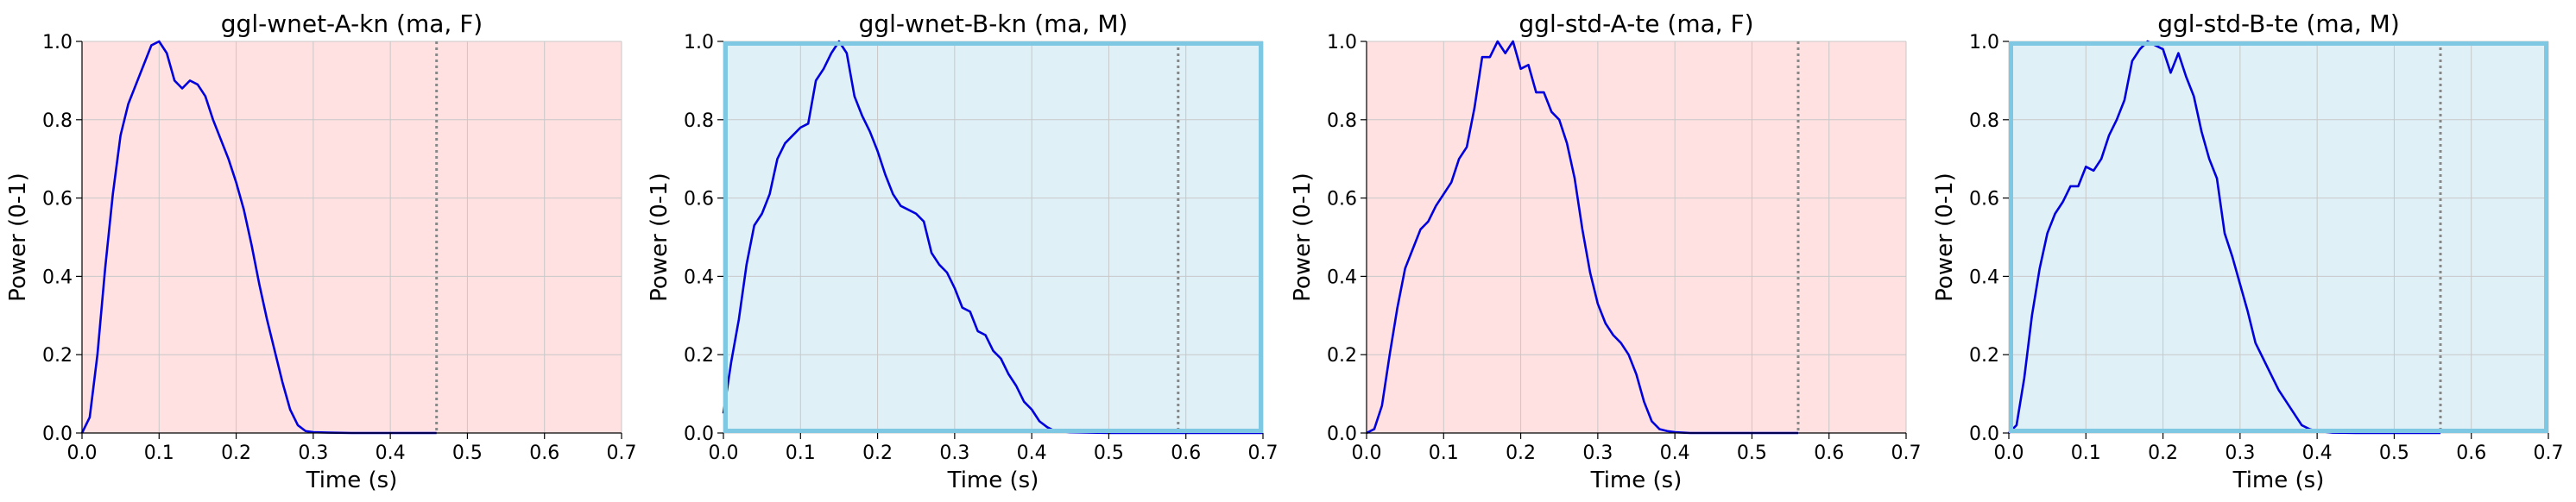 The height and width of the screenshot is (502, 2576). I want to click on chart-title: ggl-wnet-B-kn (ma, M), so click(993, 23).